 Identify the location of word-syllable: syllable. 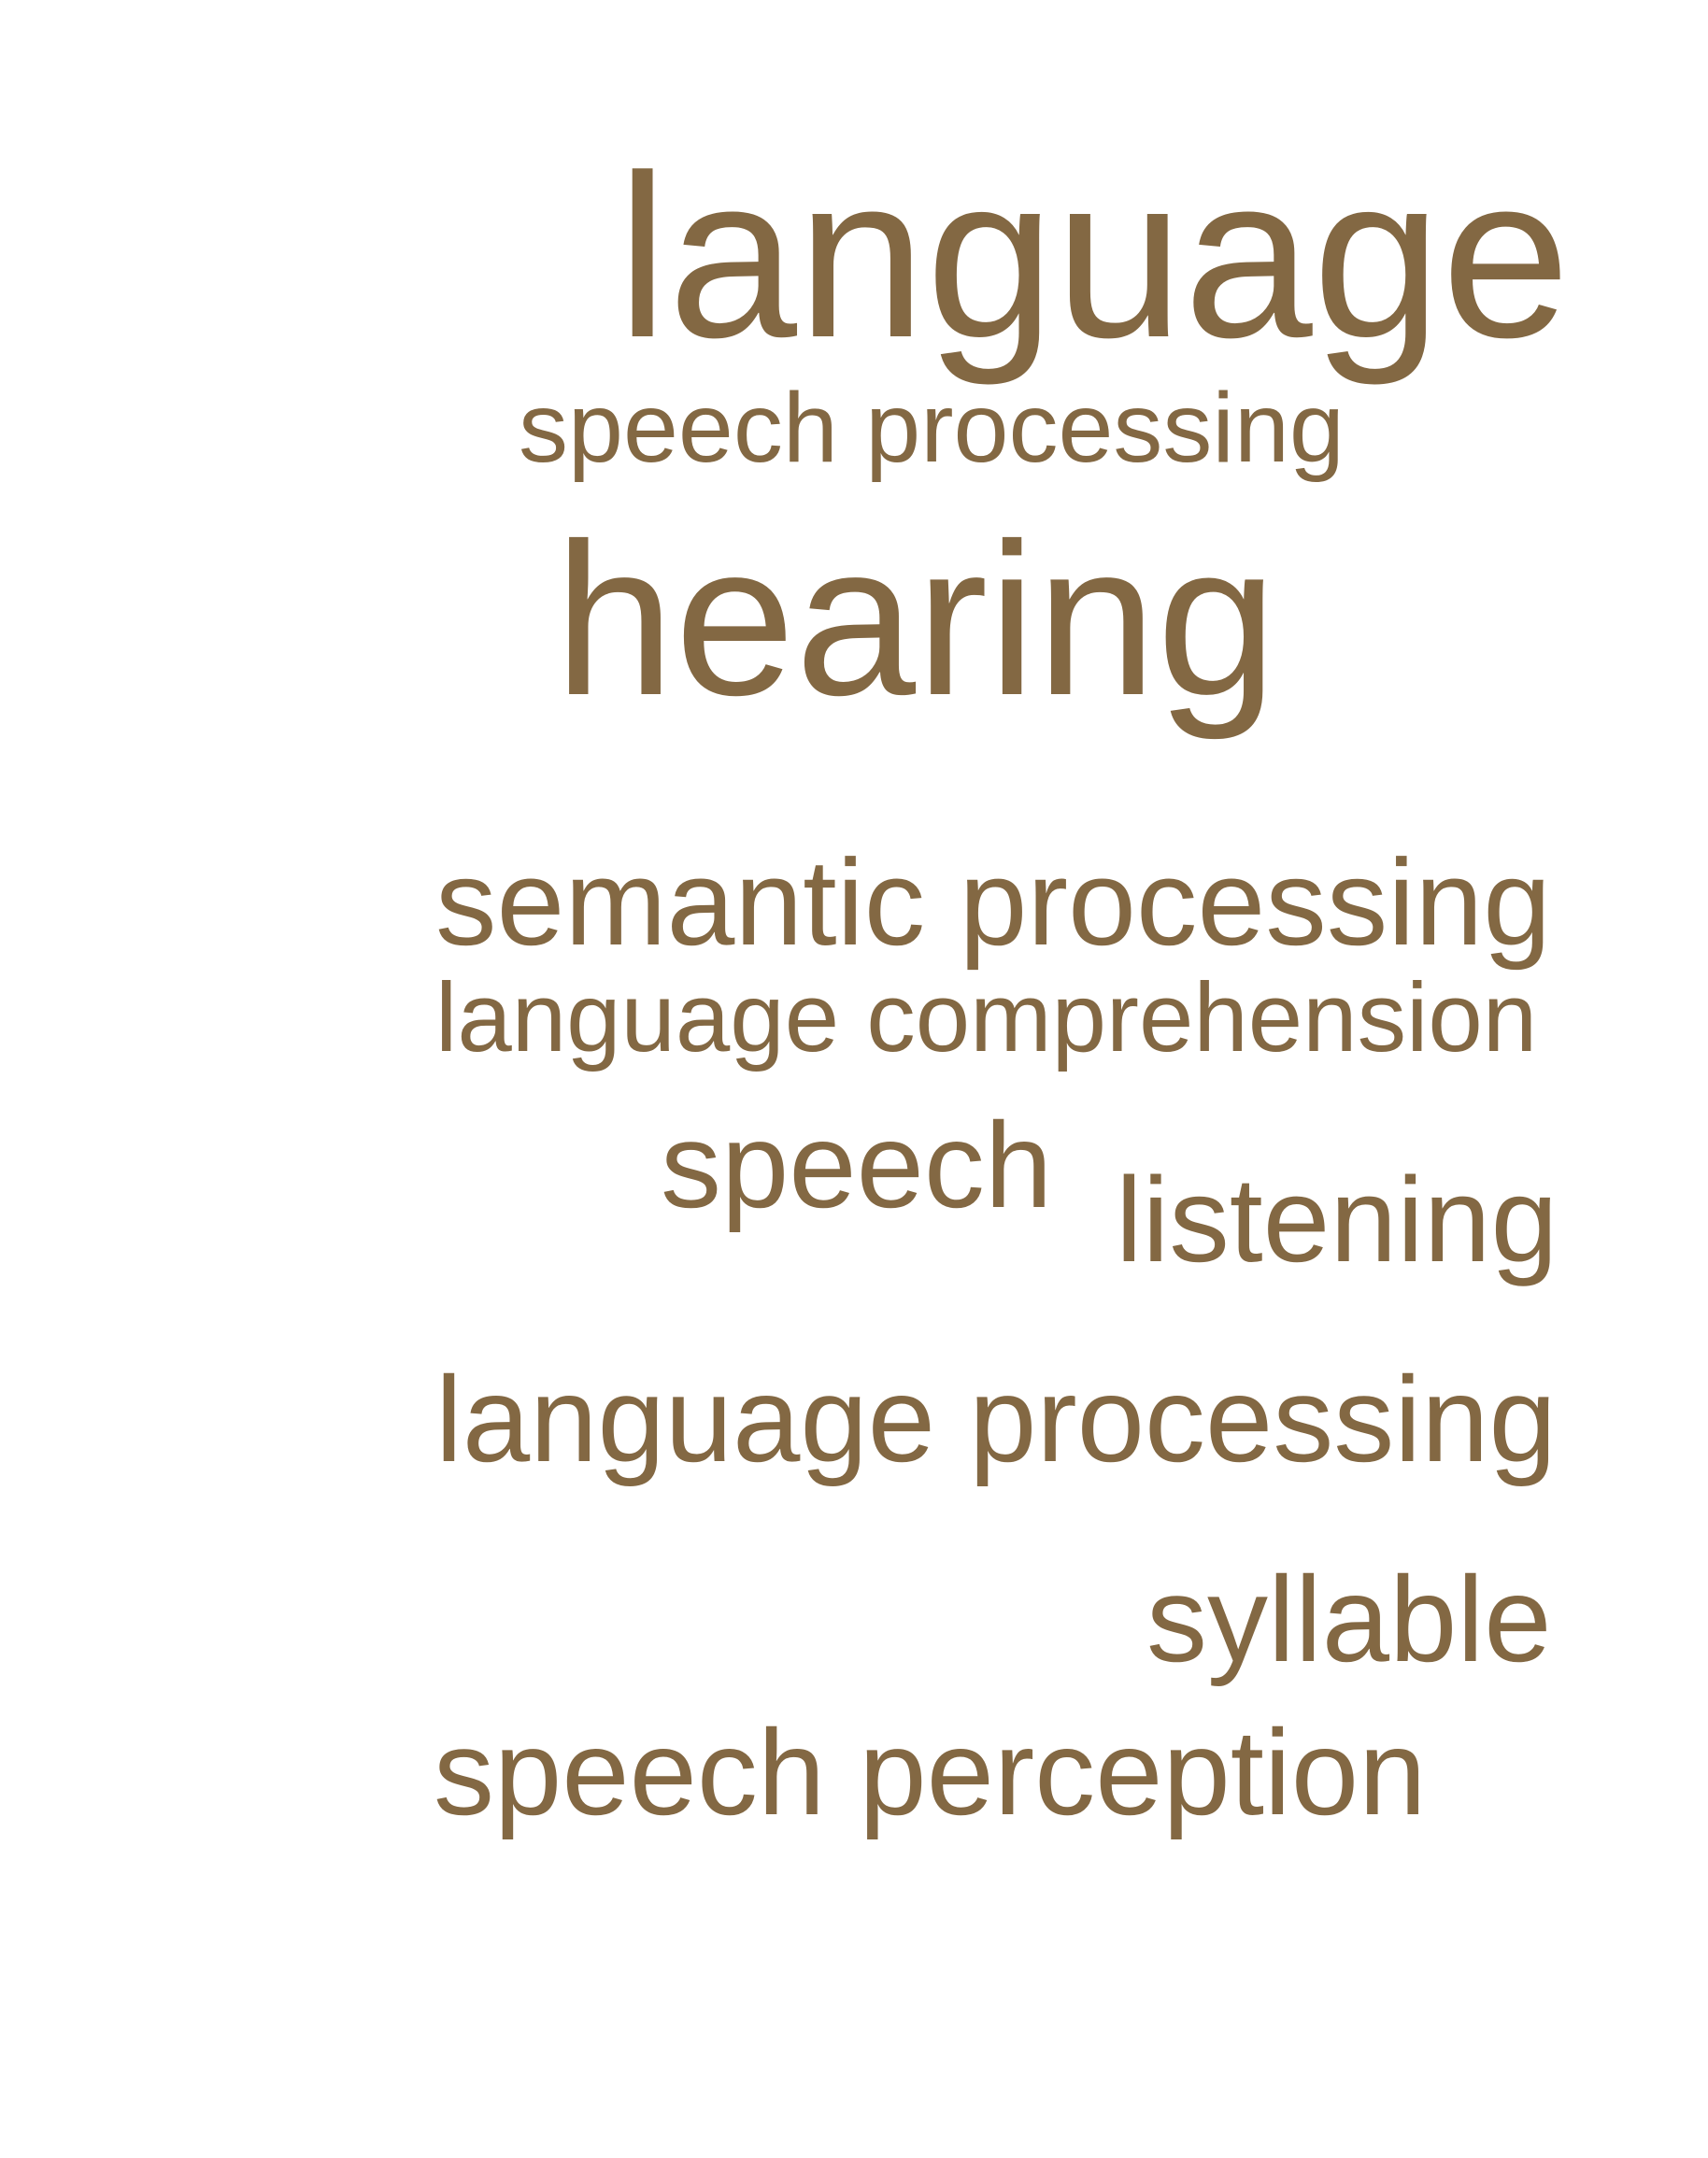
(1349, 1619).